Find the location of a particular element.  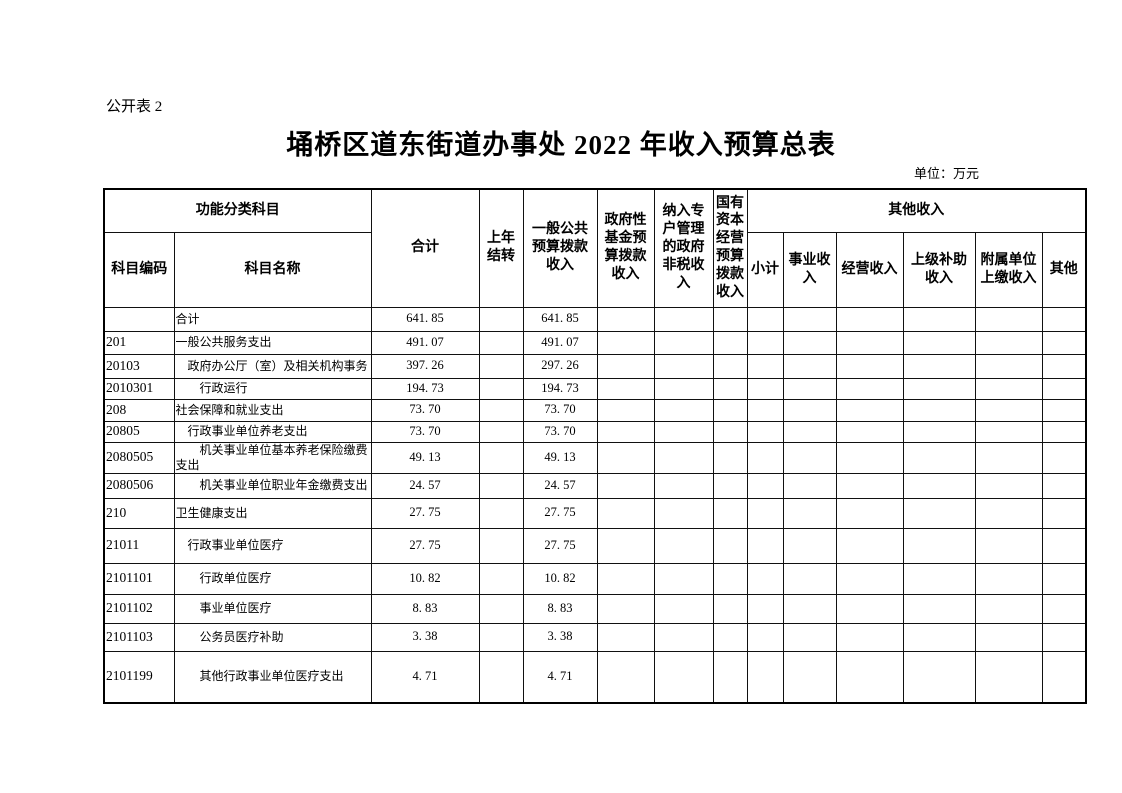

cell-code: 208 is located at coordinates (139, 410).